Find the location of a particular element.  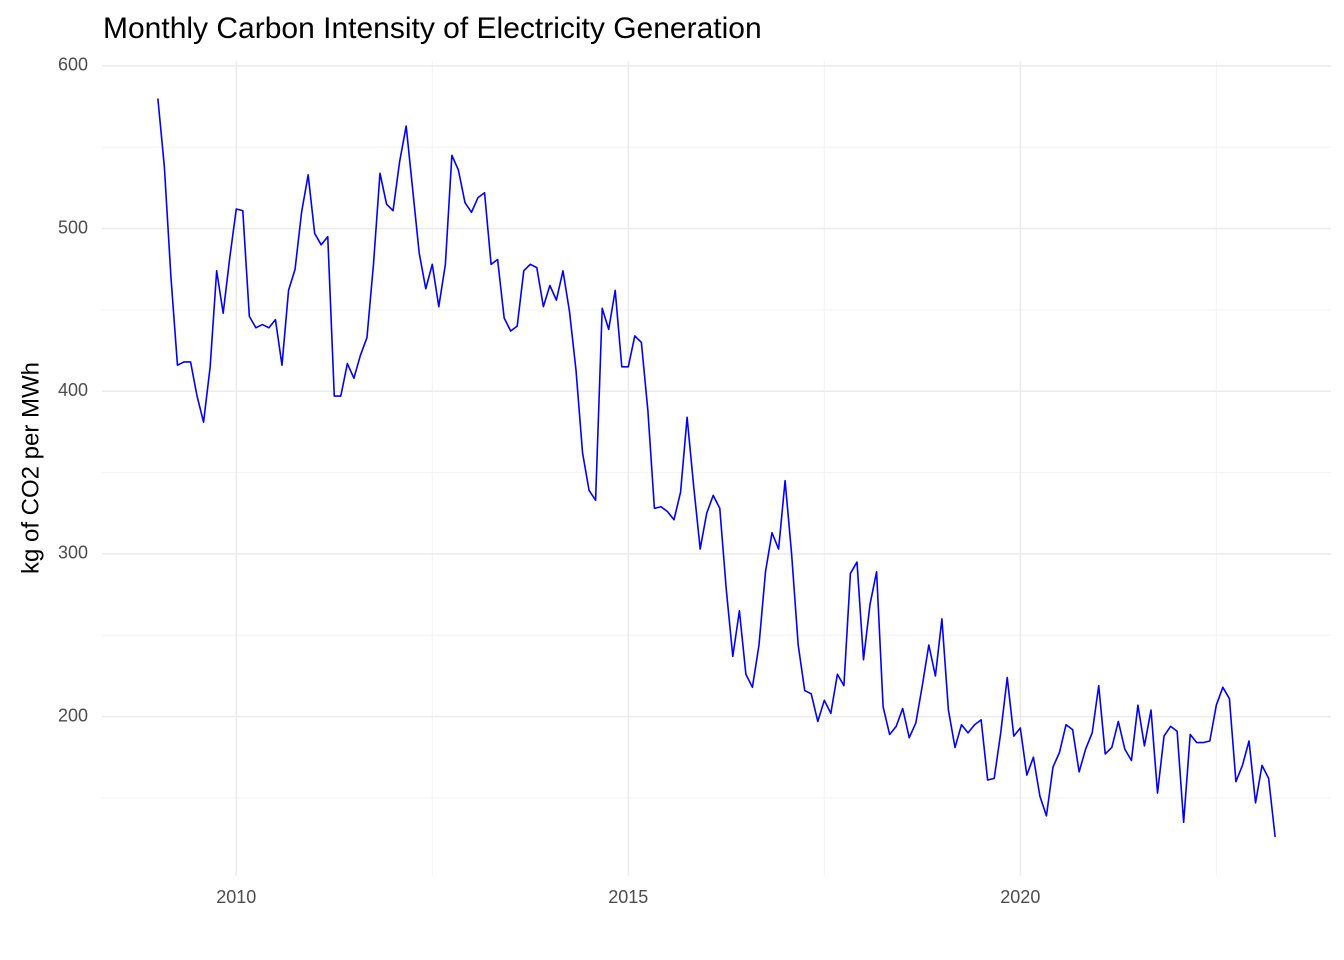

y-tick-label: 600 is located at coordinates (73, 65).